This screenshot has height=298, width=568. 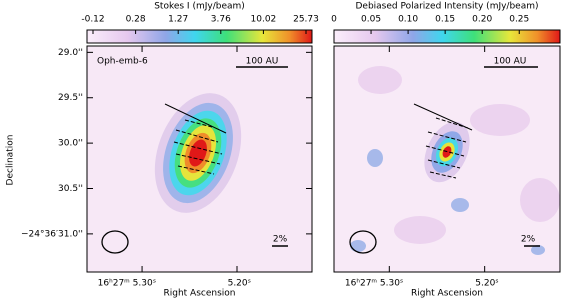 What do you see at coordinates (11, 160) in the screenshot?
I see `y-axis-label: Declination` at bounding box center [11, 160].